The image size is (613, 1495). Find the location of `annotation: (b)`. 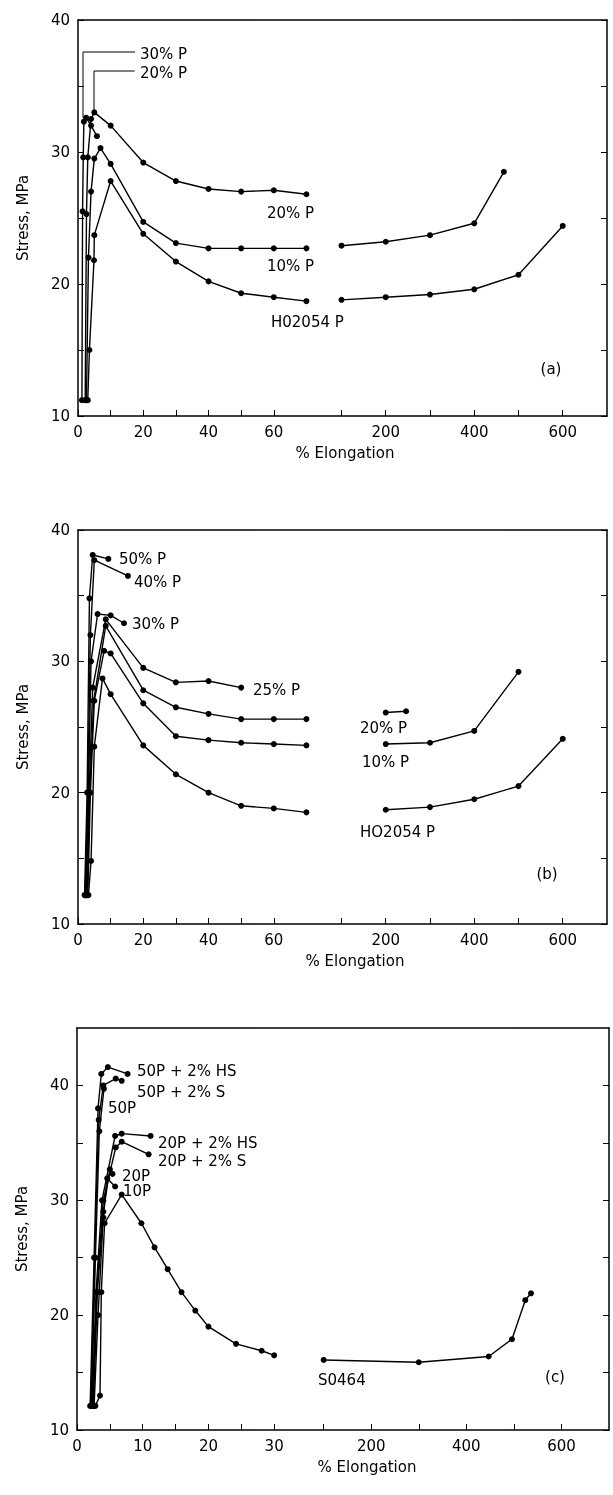

annotation: (b) is located at coordinates (547, 874).